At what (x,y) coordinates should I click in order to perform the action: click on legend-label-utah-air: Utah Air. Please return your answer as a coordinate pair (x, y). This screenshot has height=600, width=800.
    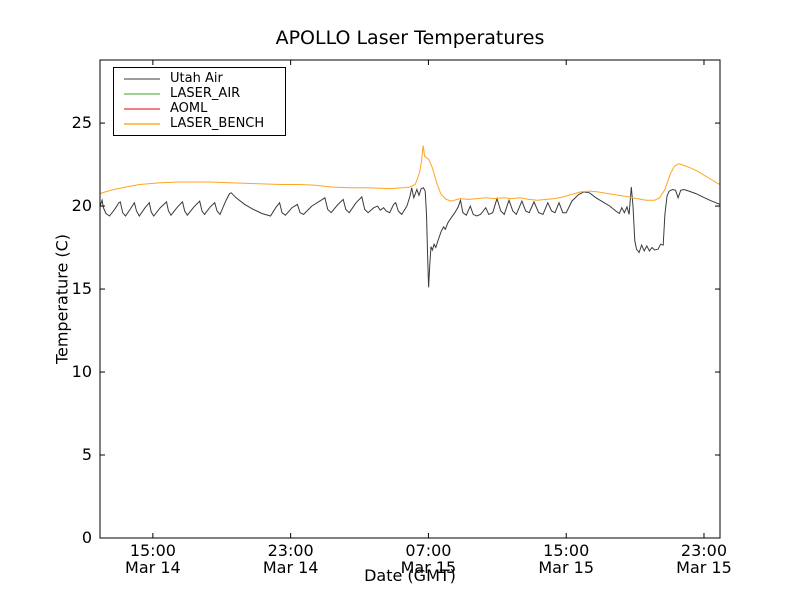
    Looking at the image, I should click on (196, 78).